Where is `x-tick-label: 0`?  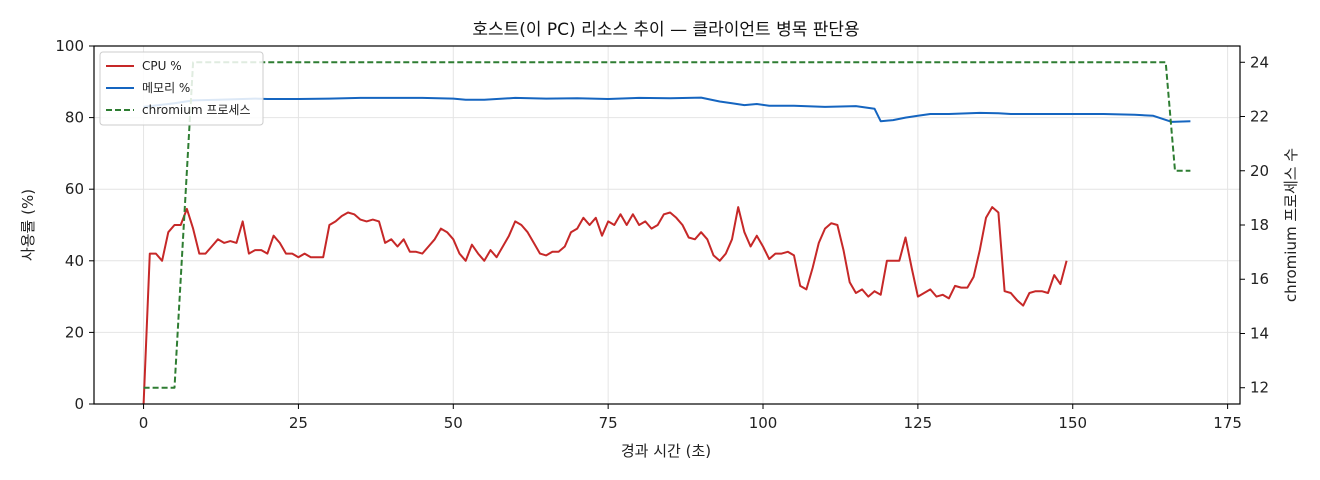
x-tick-label: 0 is located at coordinates (144, 423).